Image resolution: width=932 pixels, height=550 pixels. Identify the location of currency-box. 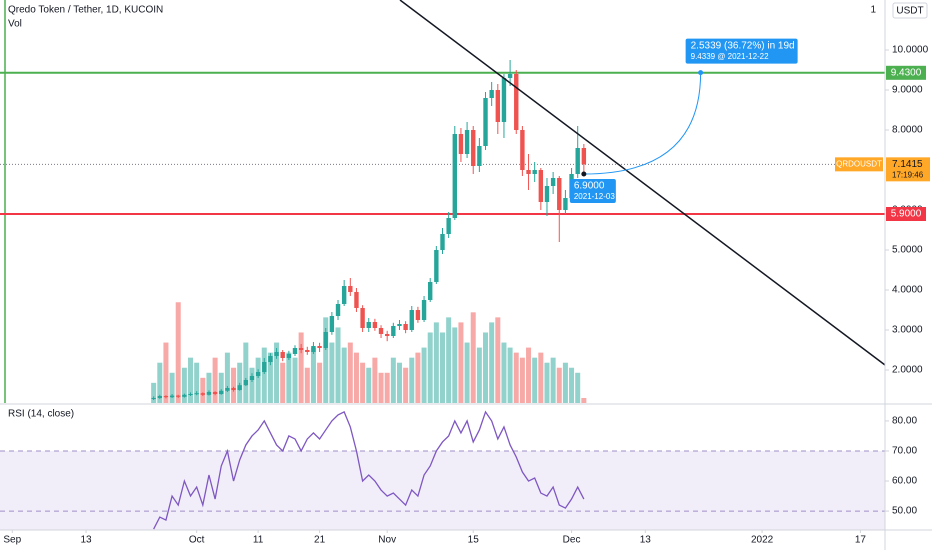
(910, 10).